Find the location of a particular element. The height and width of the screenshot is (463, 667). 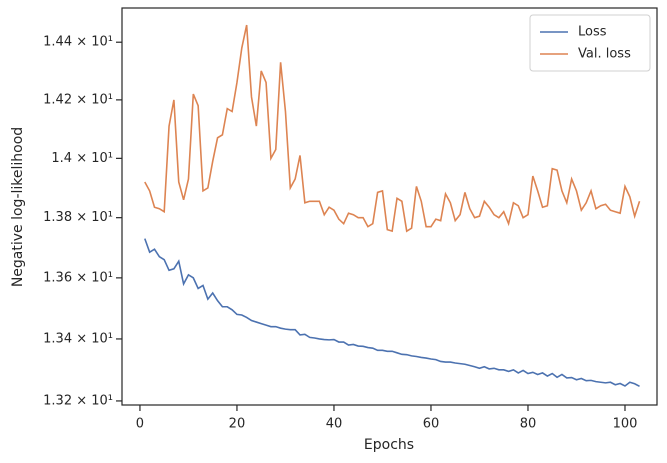

y-tick-label: 1.32 × 10¹ is located at coordinates (78, 400).